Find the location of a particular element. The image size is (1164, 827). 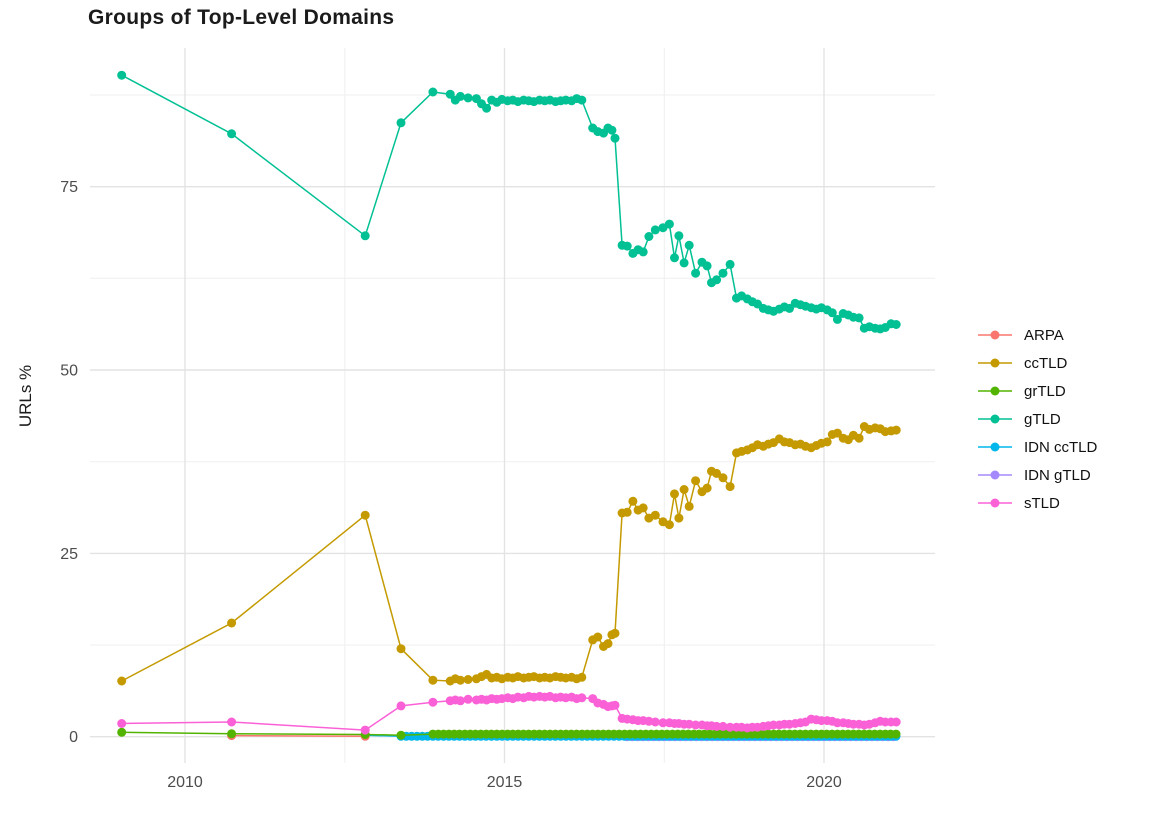

legend: ARPA ccTLD grTLD gTLD IDN ccTLD IDN gTLD sTLD is located at coordinates (1037, 419).